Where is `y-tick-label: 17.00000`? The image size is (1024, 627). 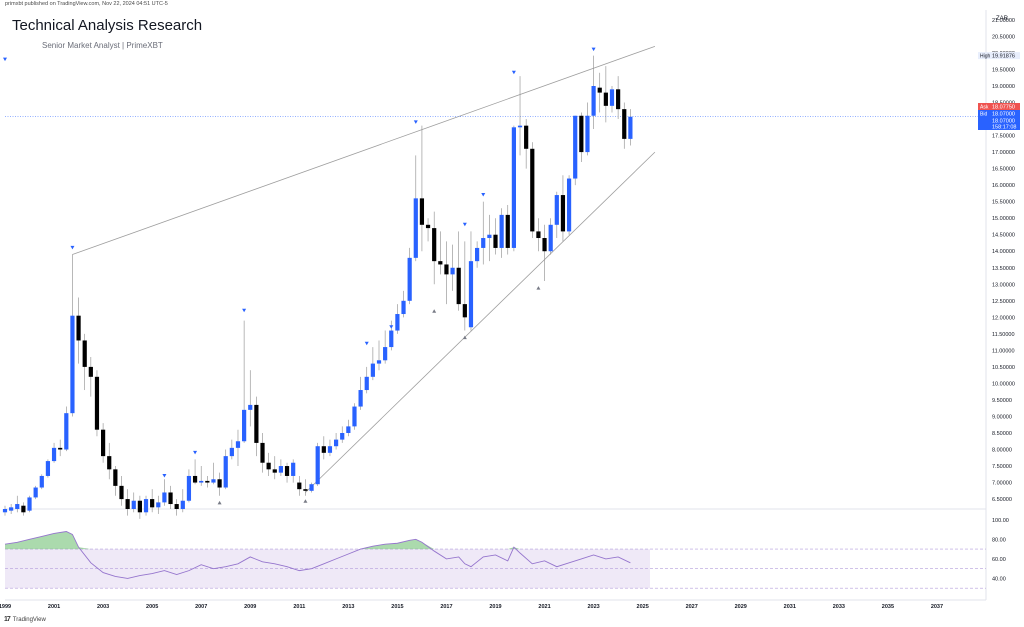
y-tick-label: 17.00000 is located at coordinates (1003, 153).